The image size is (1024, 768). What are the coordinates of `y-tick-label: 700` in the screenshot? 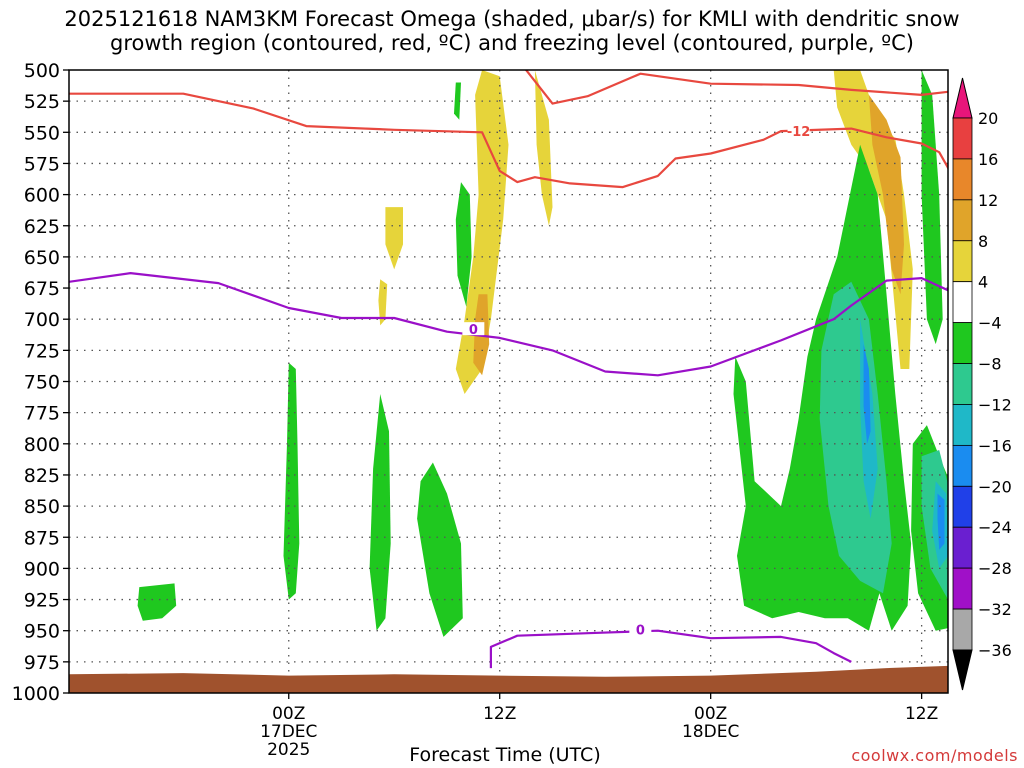 It's located at (42, 320).